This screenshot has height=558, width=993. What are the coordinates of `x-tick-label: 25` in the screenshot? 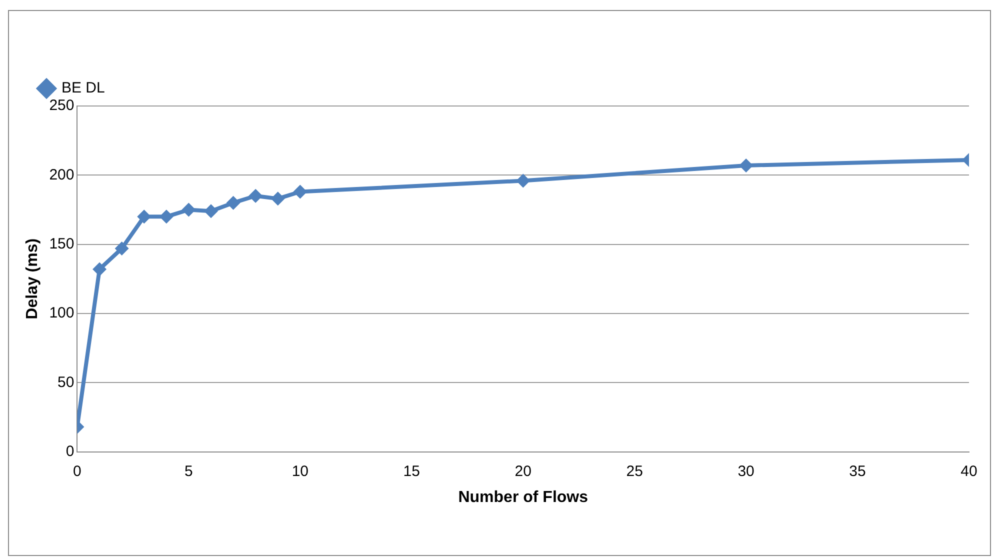 It's located at (634, 471).